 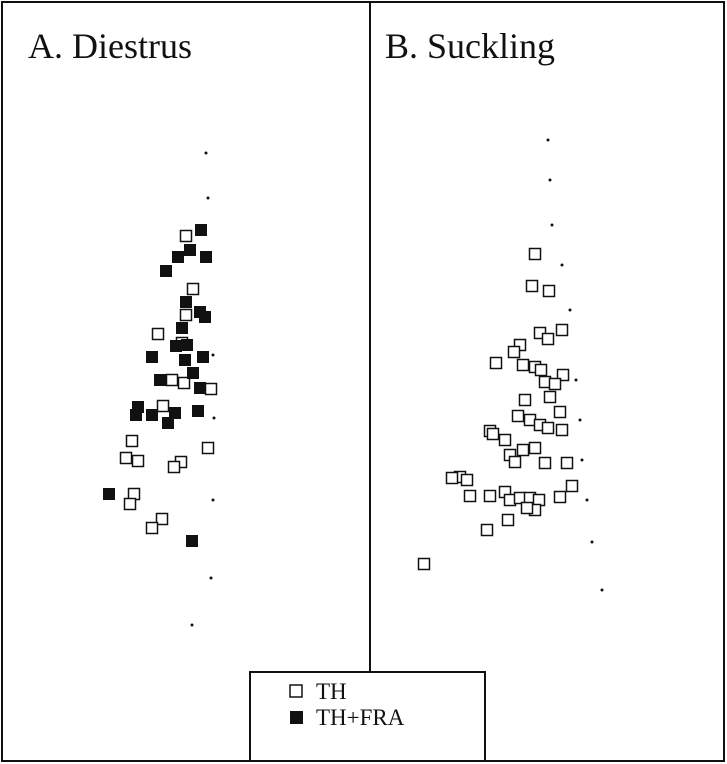 I want to click on legend-label: TH, so click(x=331, y=691).